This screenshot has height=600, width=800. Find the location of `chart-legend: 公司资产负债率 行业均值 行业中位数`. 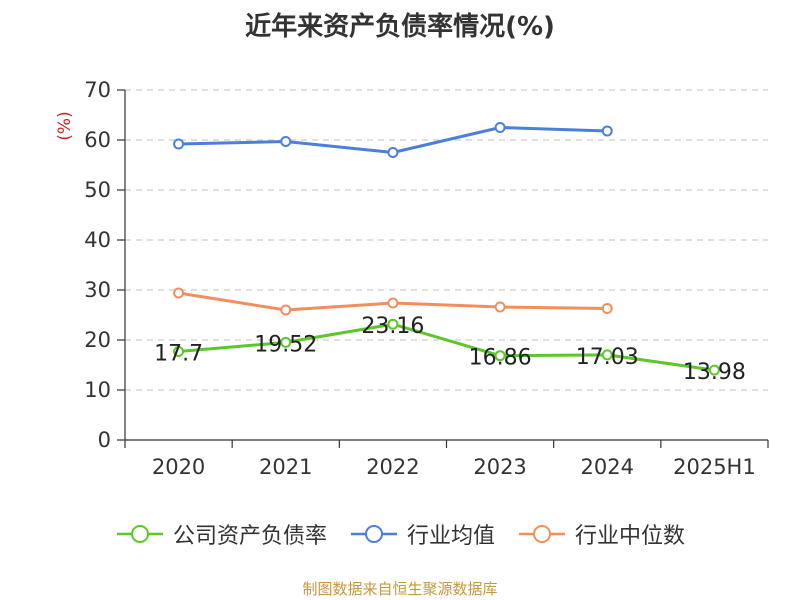

chart-legend: 公司资产负债率 行业均值 行业中位数 is located at coordinates (400, 534).